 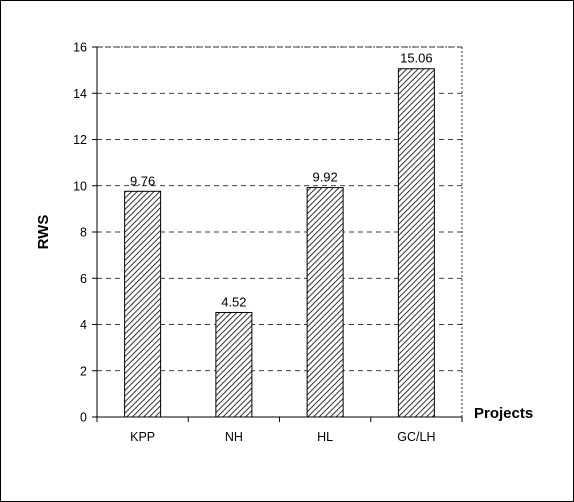 What do you see at coordinates (503, 413) in the screenshot?
I see `x-axis-title: Projects` at bounding box center [503, 413].